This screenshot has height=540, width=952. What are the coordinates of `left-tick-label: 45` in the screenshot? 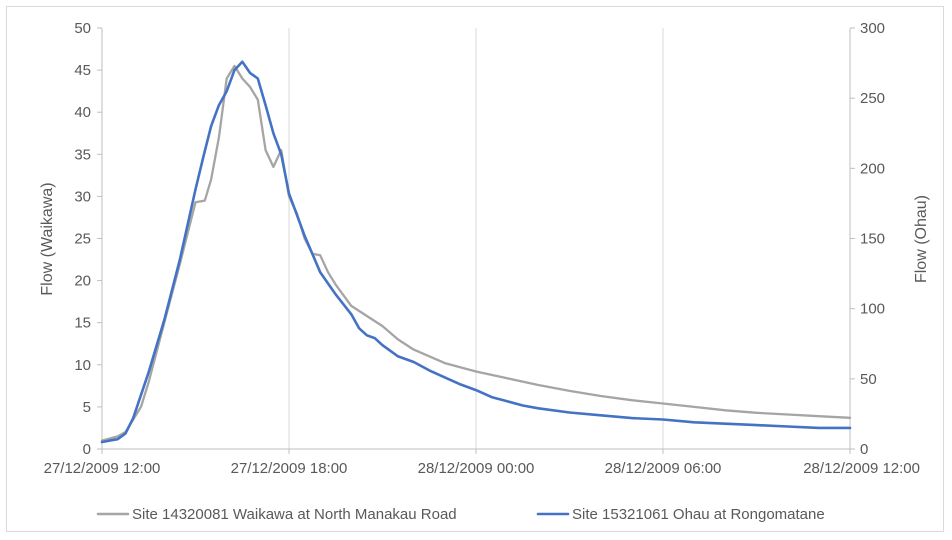 It's located at (82, 70).